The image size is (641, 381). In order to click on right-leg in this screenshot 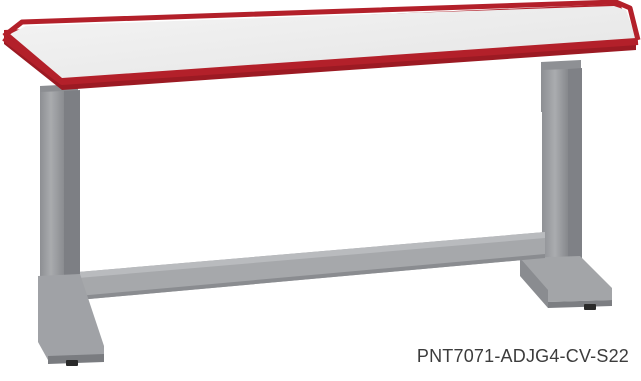, I will do `click(566, 185)`.